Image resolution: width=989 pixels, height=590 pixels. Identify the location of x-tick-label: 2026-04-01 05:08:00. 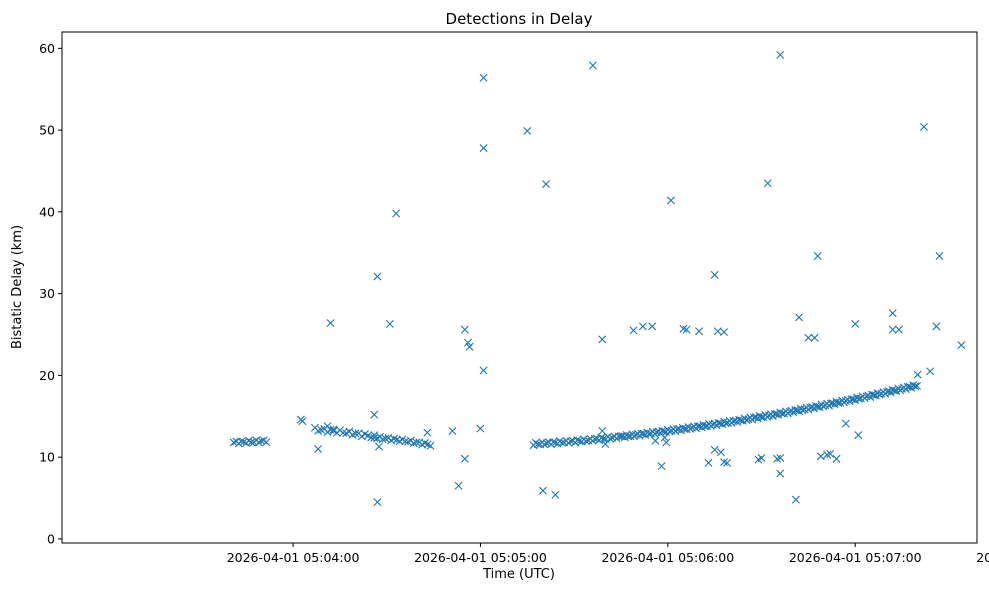
(982, 557).